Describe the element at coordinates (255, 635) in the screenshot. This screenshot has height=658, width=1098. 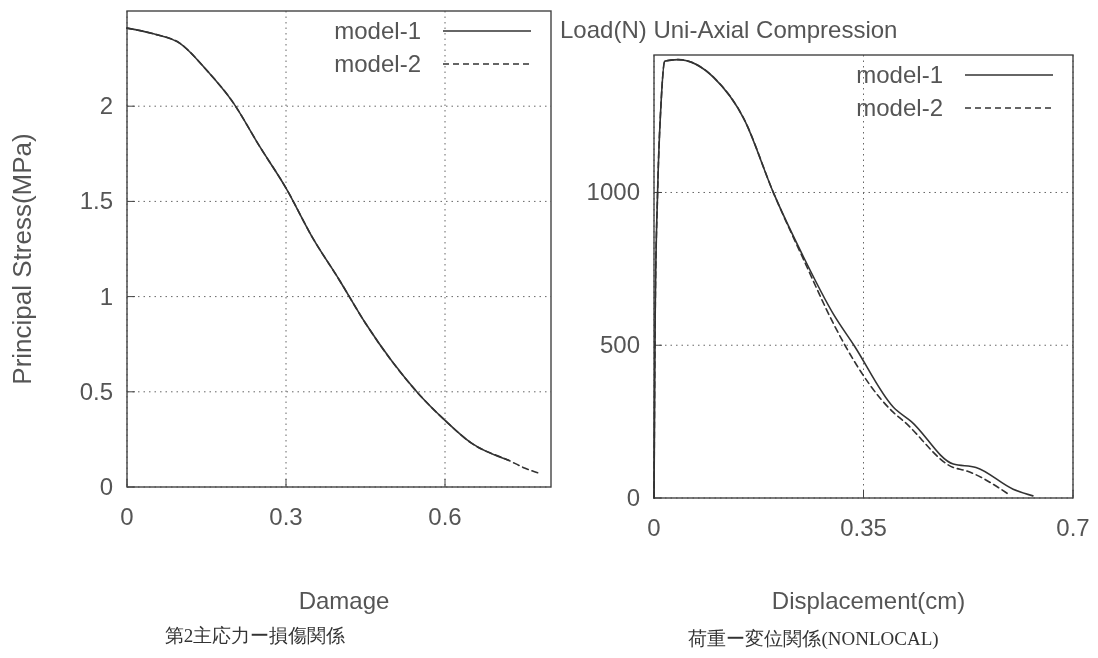
I see `text: 第2主応力ー損傷関係` at that location.